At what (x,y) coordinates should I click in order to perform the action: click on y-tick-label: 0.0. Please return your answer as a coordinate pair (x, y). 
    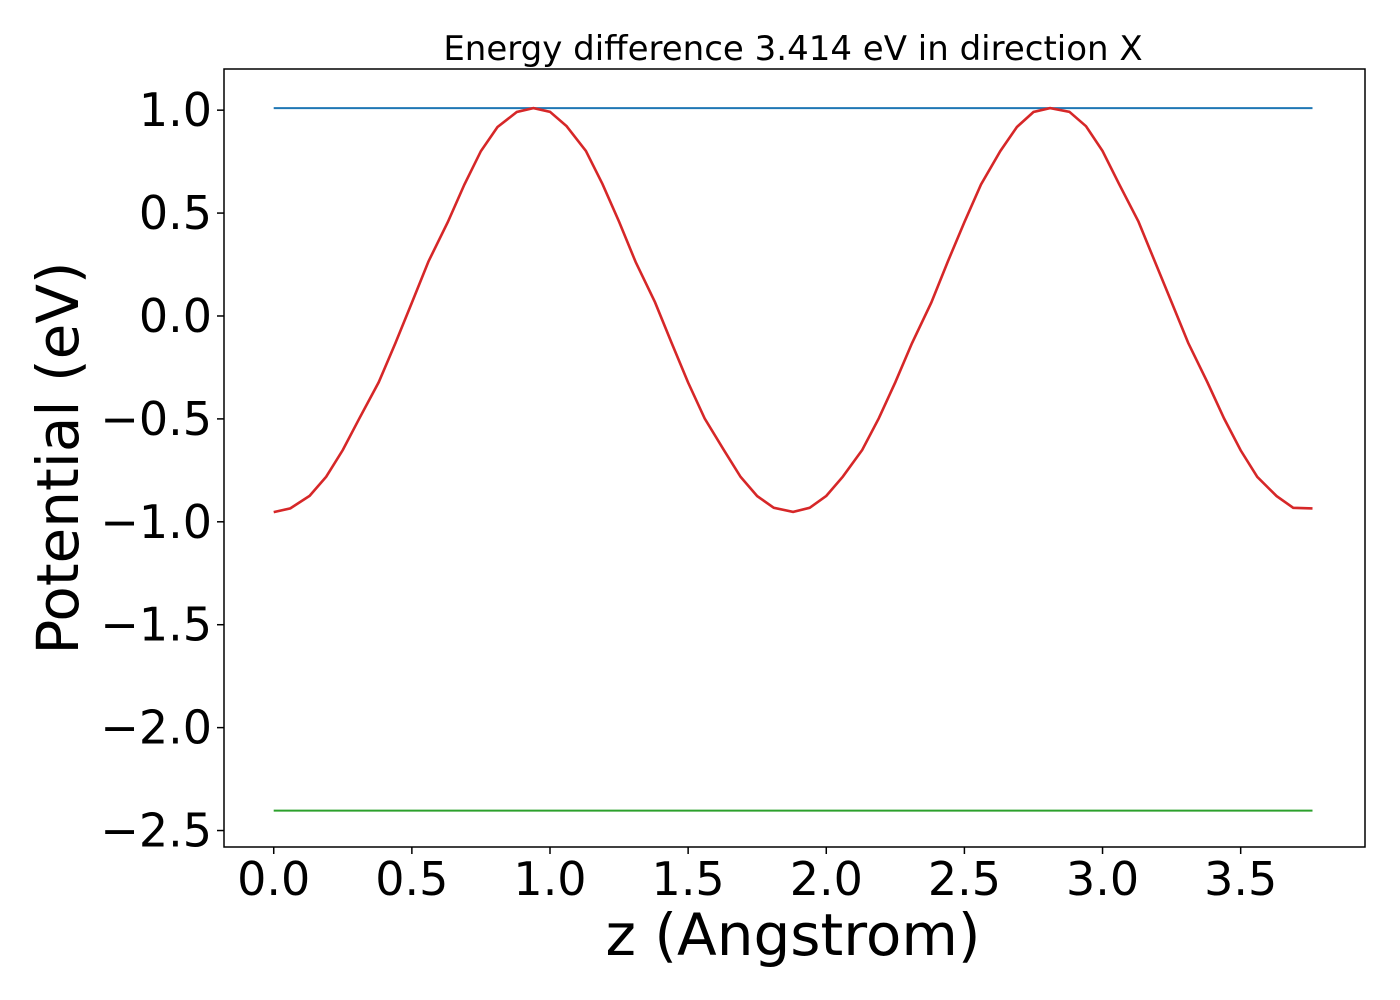
    Looking at the image, I should click on (175, 316).